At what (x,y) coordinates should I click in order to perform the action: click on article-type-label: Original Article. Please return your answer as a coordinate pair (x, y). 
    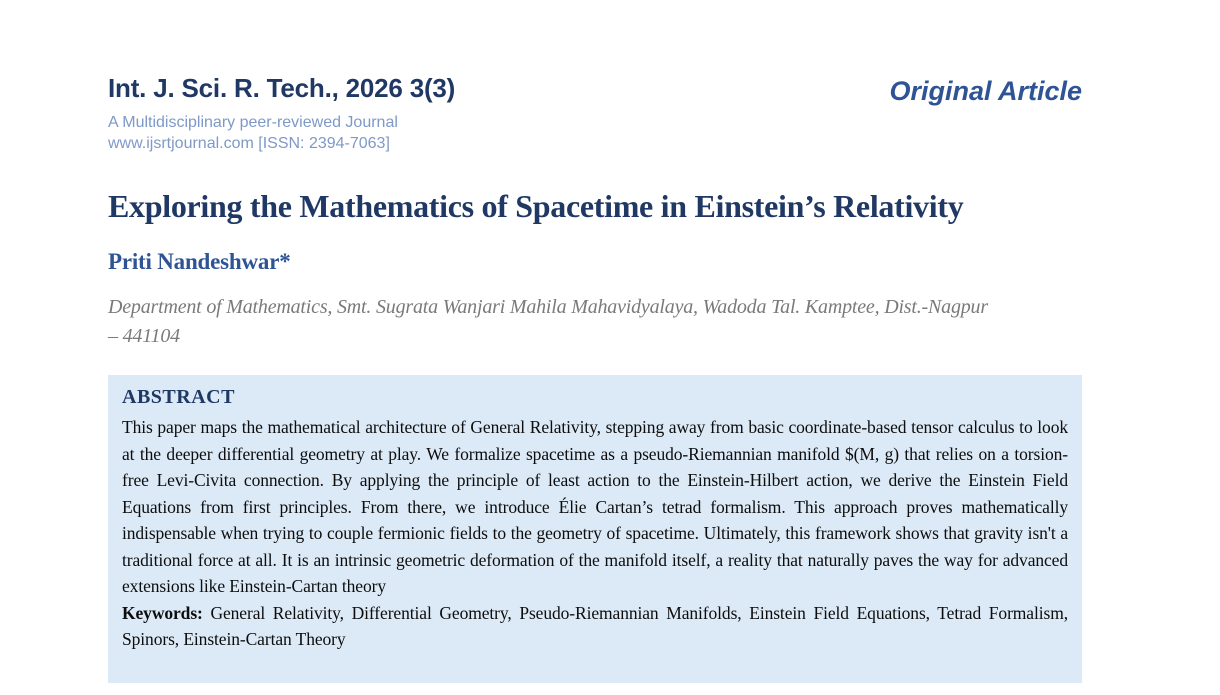
    Looking at the image, I should click on (985, 91).